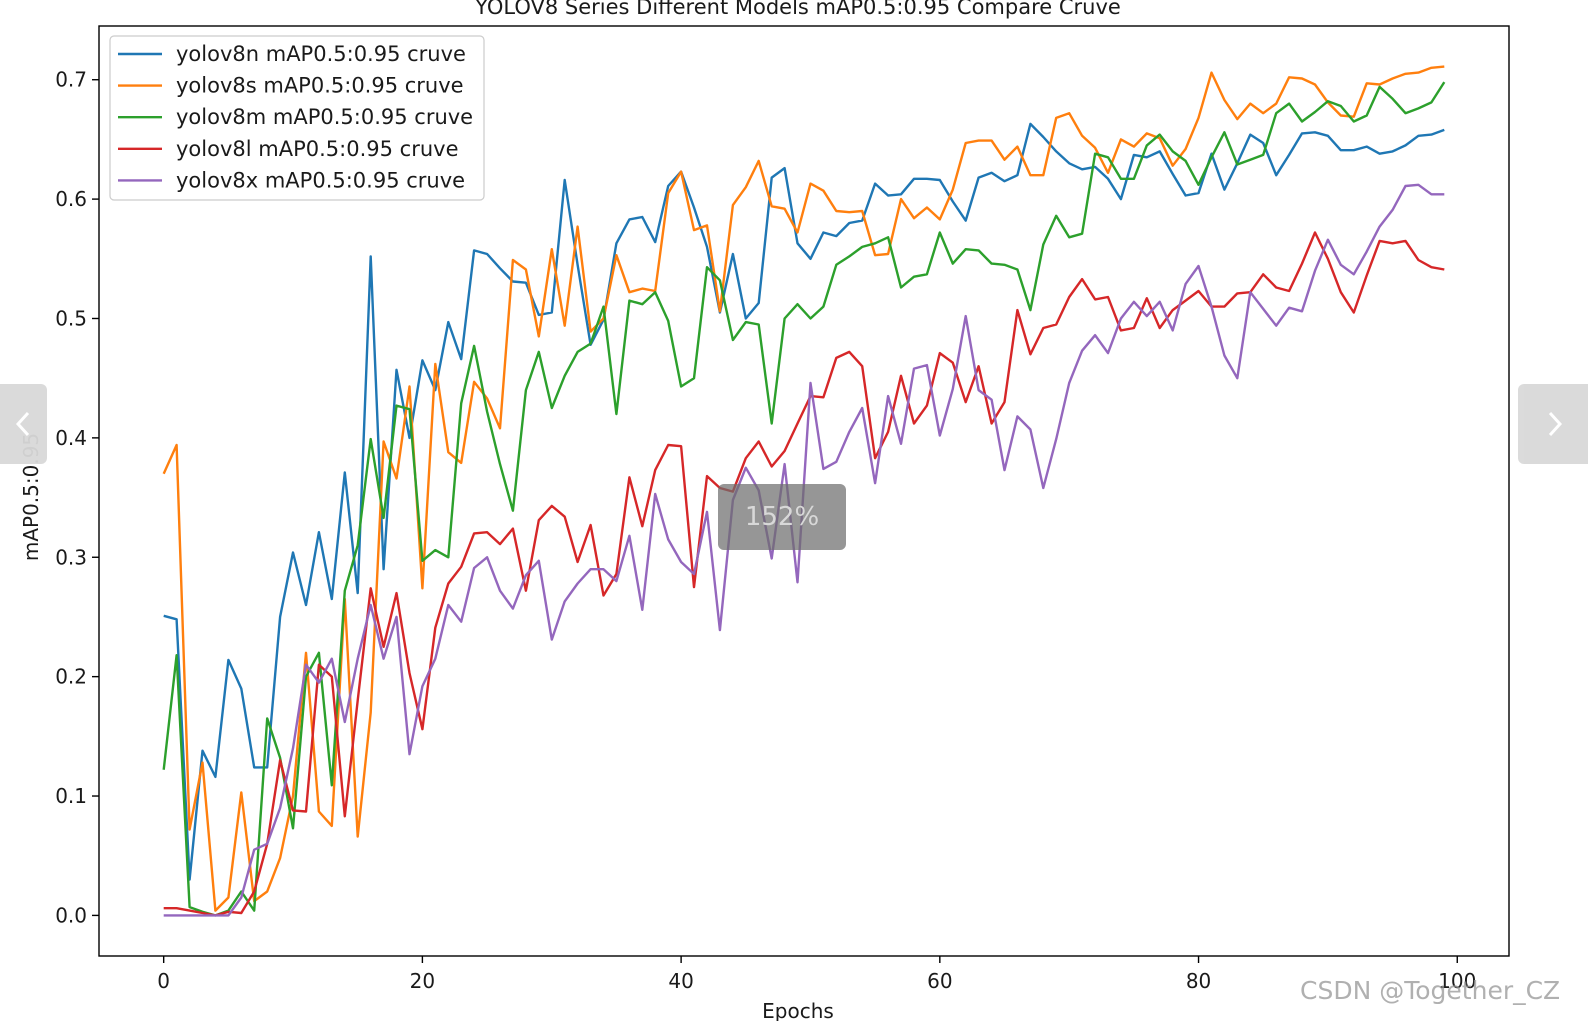 Image resolution: width=1588 pixels, height=1021 pixels. I want to click on y-tick-label: 0.6, so click(71, 199).